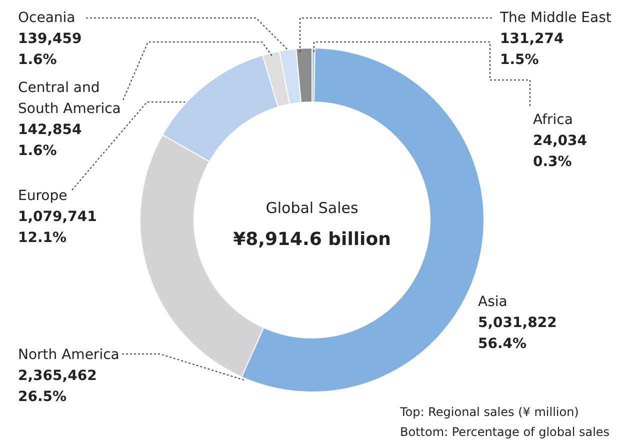 The width and height of the screenshot is (627, 445). What do you see at coordinates (69, 98) in the screenshot?
I see `slice-label: Central and South America` at bounding box center [69, 98].